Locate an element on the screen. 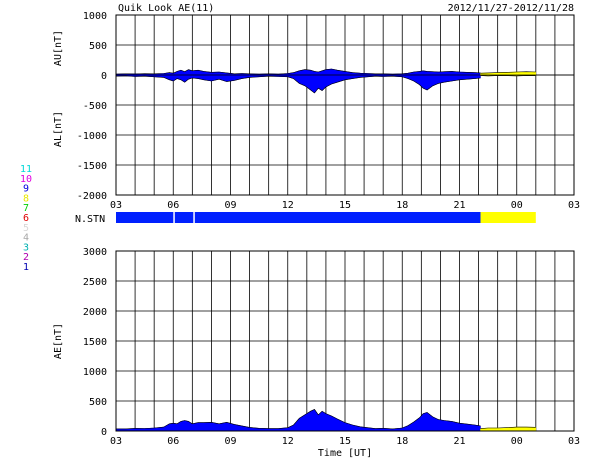 This screenshot has height=460, width=590. ae-ytick-label: 1000 is located at coordinates (95, 372).